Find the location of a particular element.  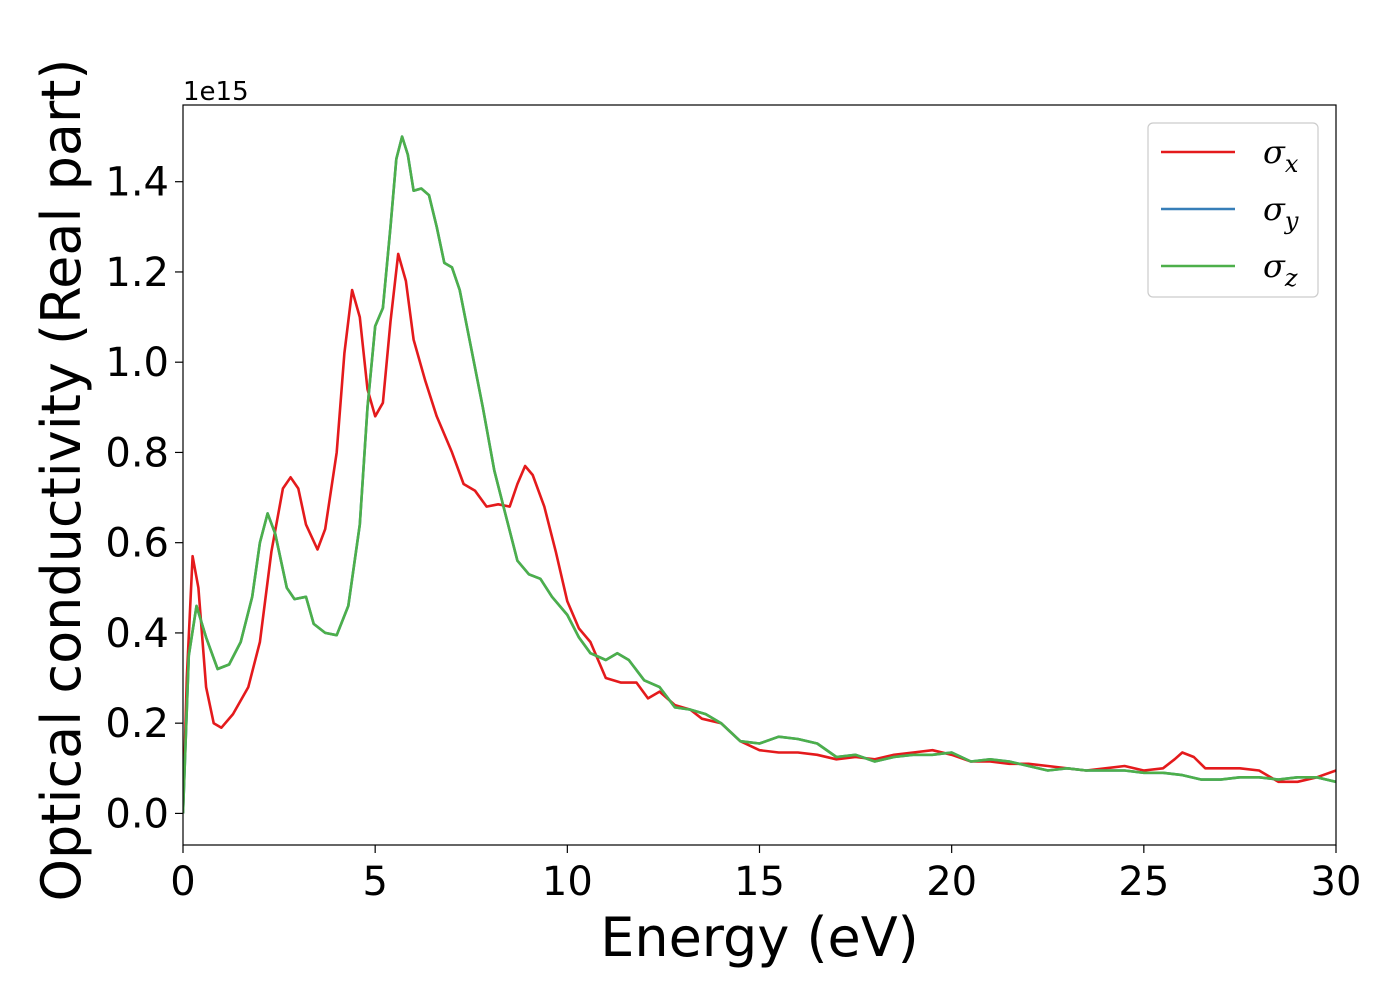

x-tick-label: 10 is located at coordinates (567, 882).